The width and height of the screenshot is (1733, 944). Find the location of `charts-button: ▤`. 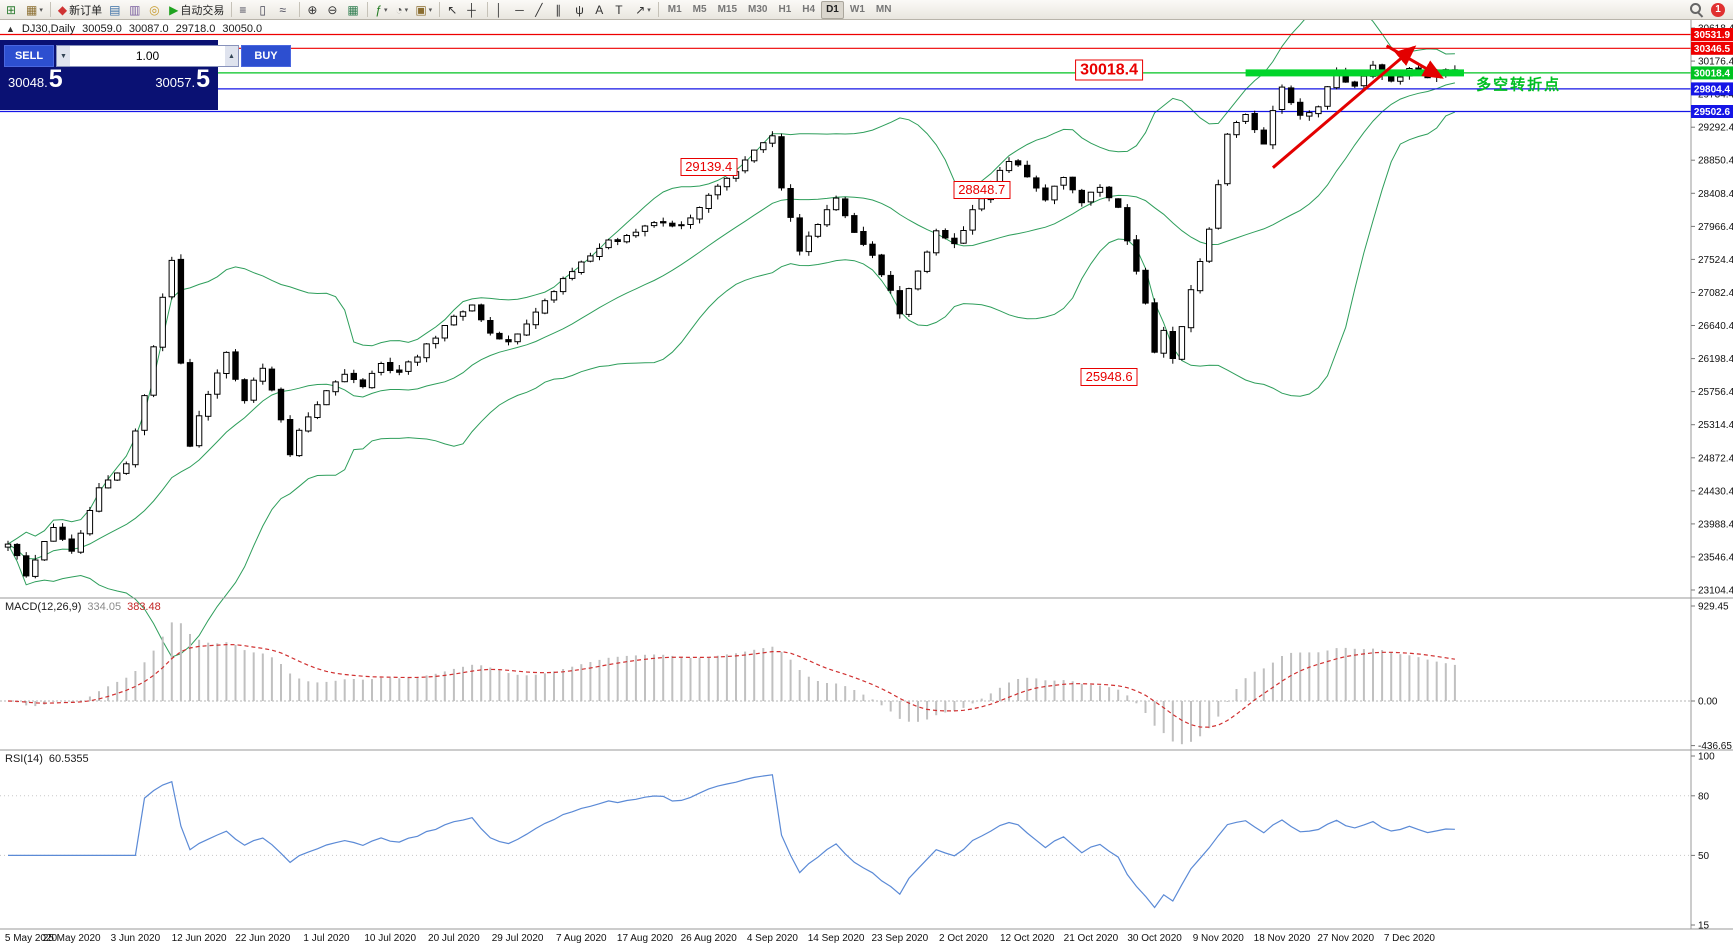

charts-button: ▤ is located at coordinates (115, 10).